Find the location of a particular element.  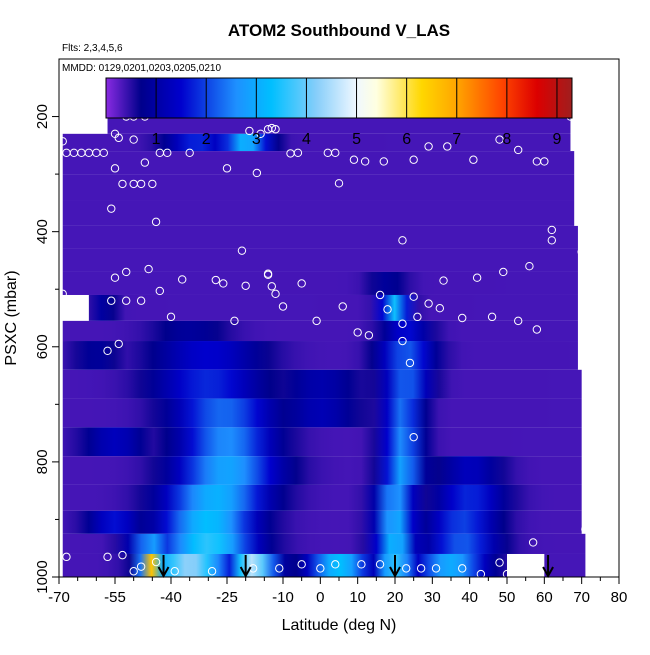

y-tick-label: 1000 is located at coordinates (42, 576).